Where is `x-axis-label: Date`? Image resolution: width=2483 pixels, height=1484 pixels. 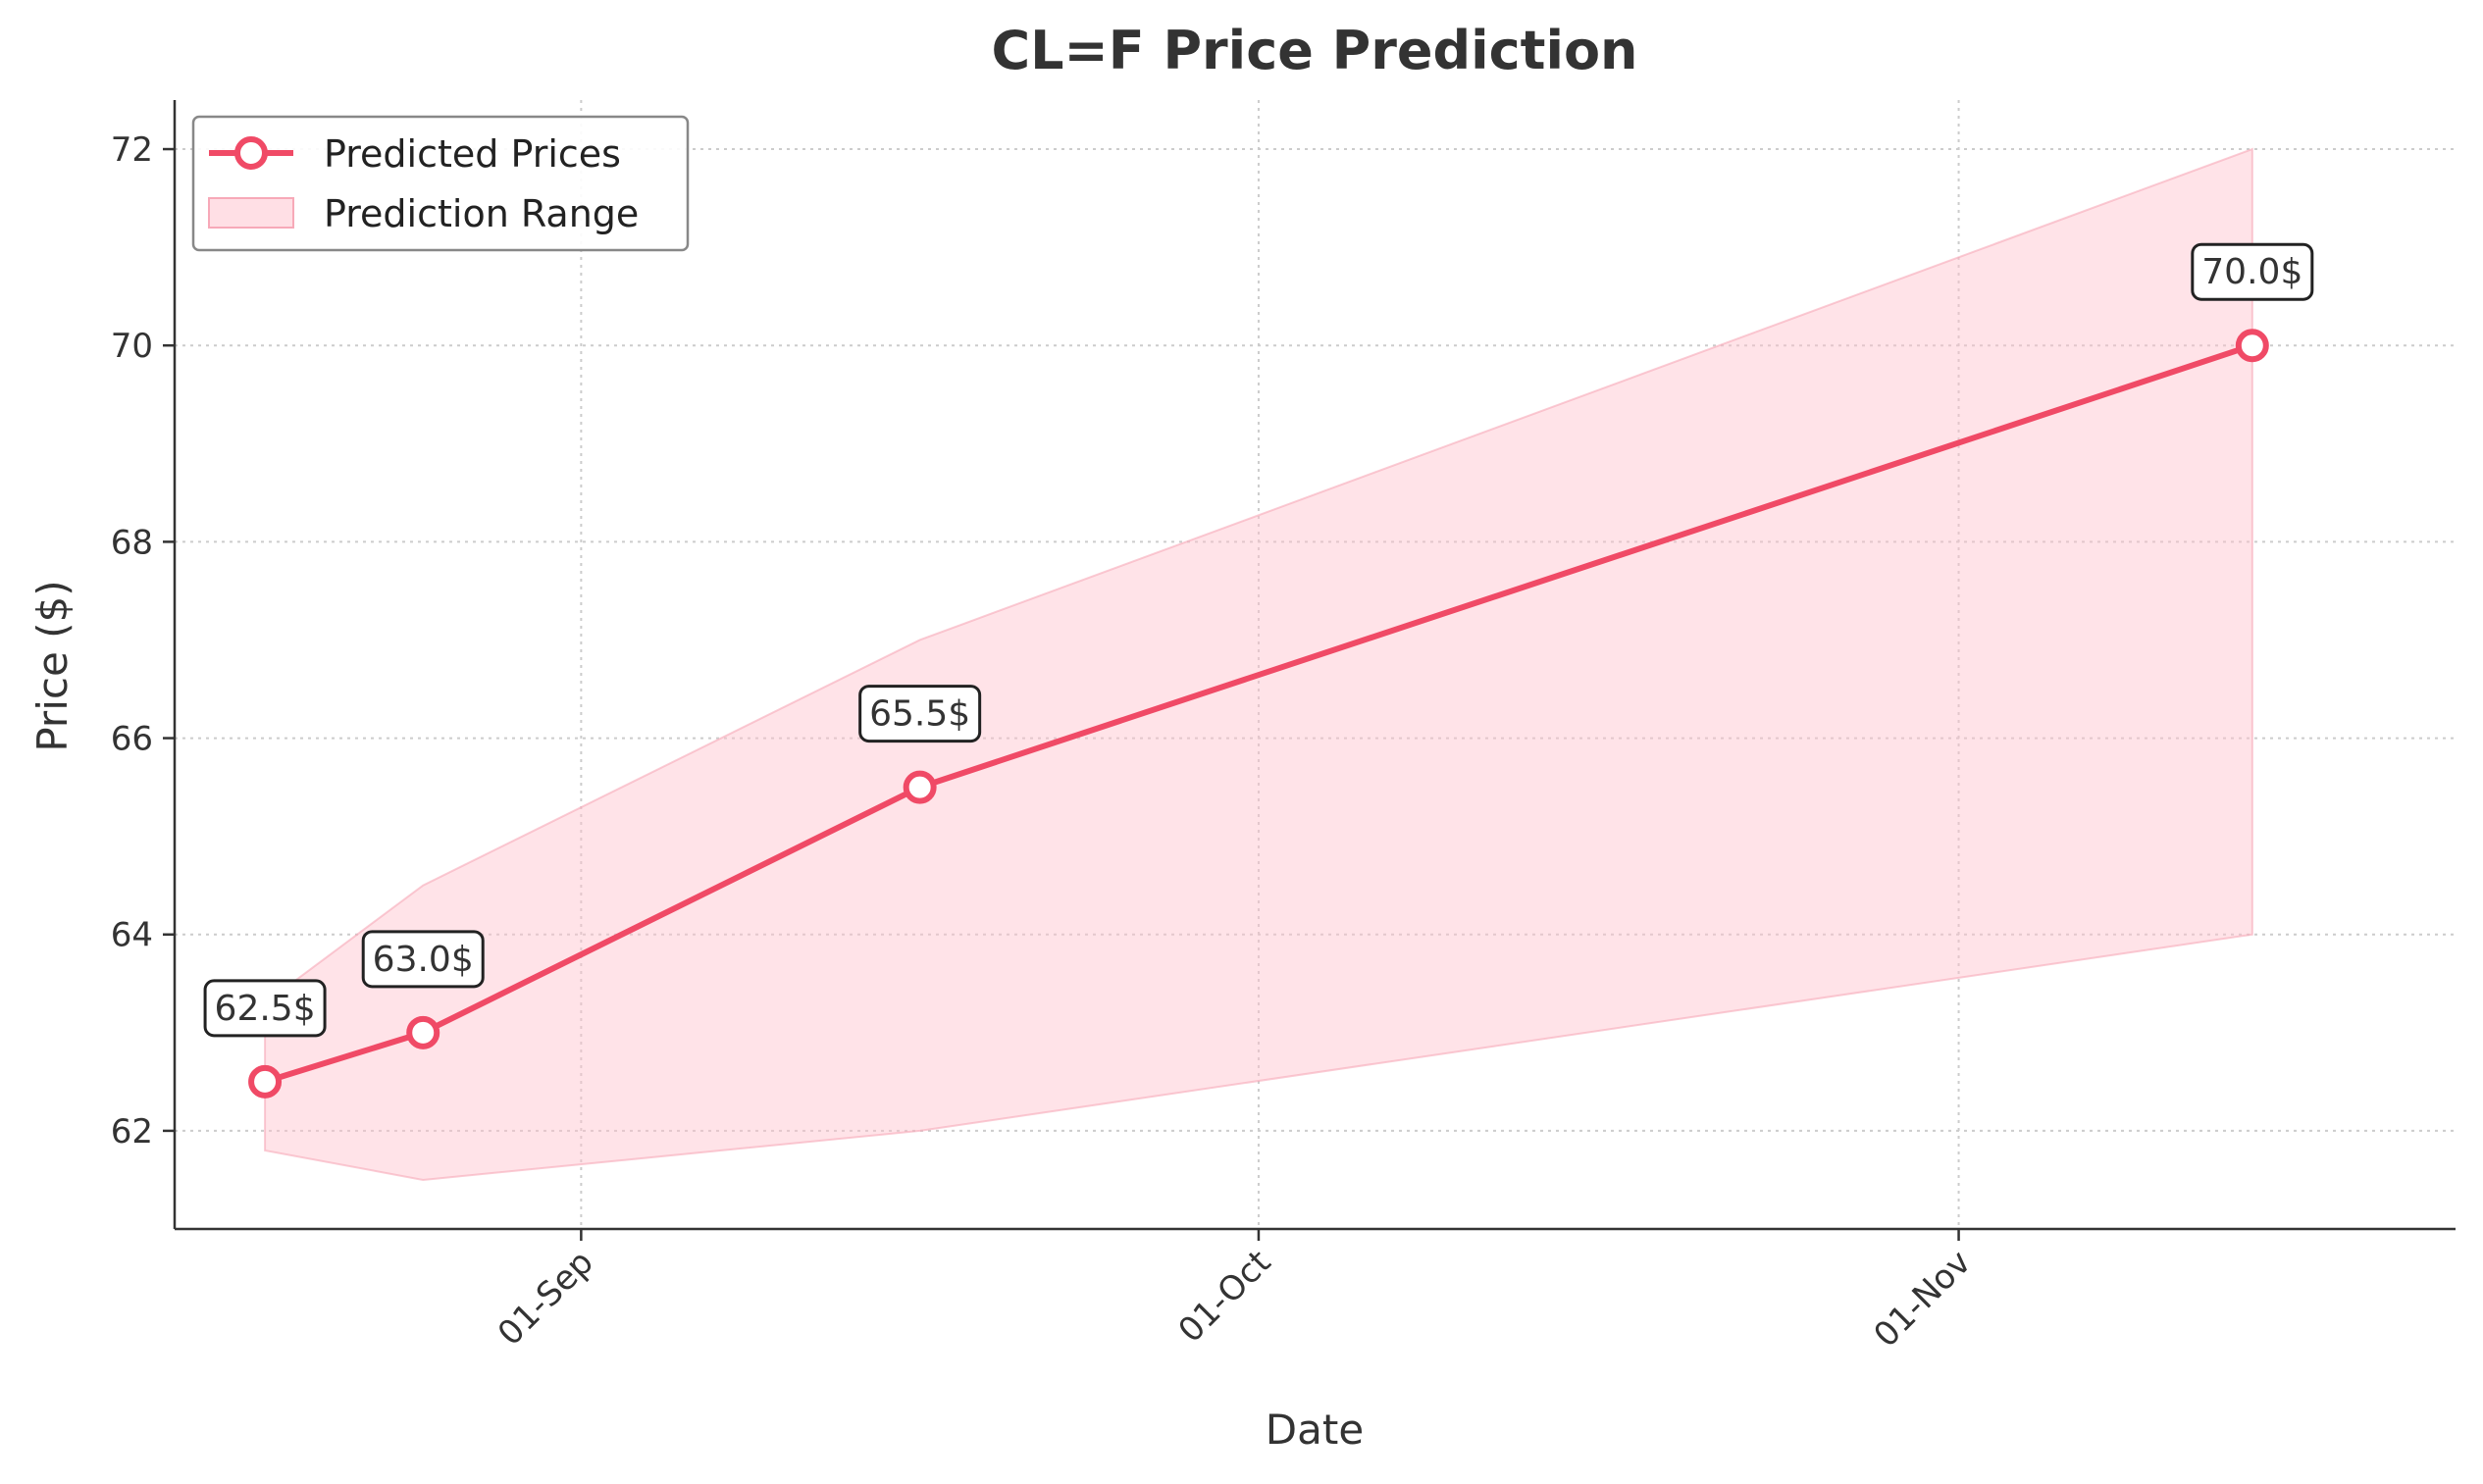 x-axis-label: Date is located at coordinates (1315, 1430).